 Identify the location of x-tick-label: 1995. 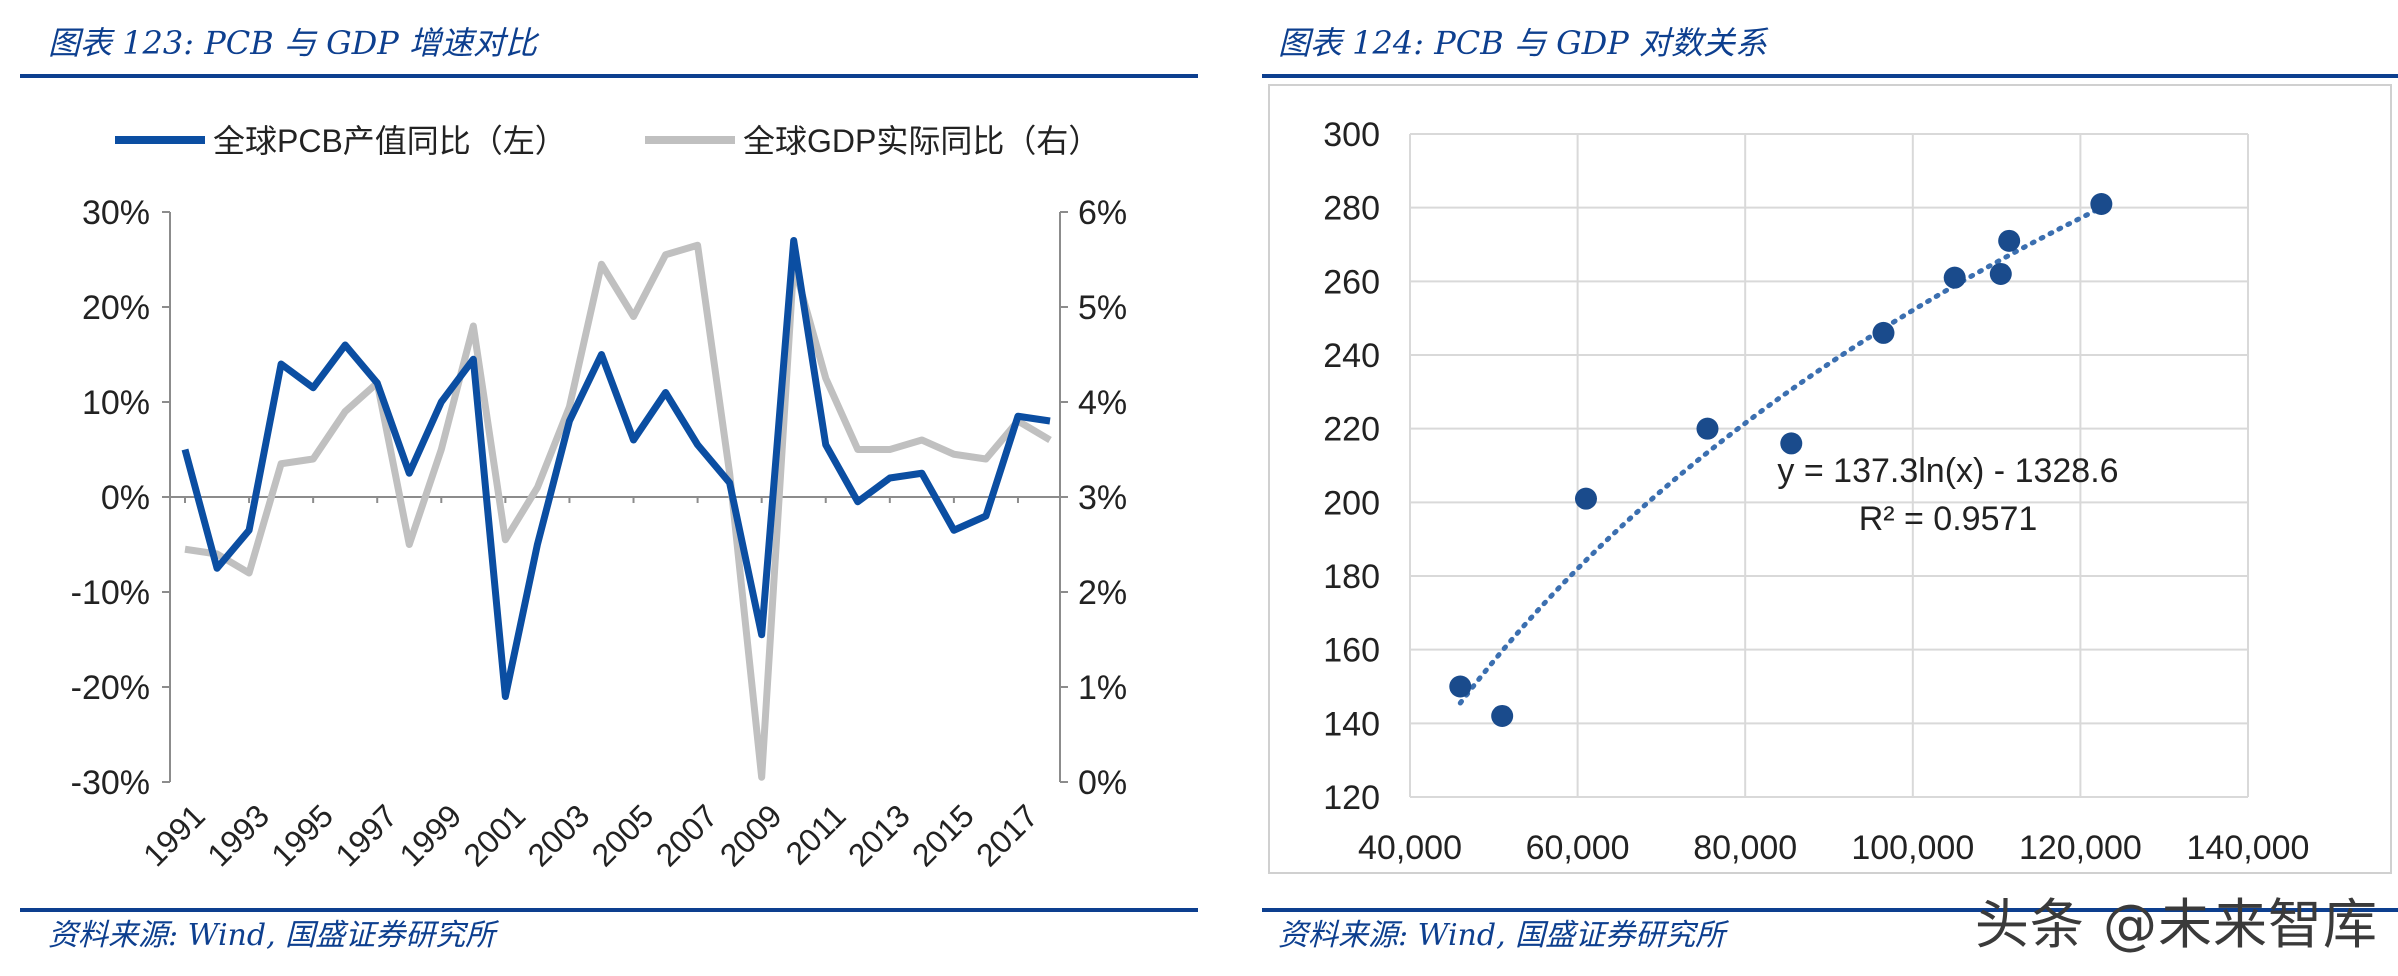
(302, 835).